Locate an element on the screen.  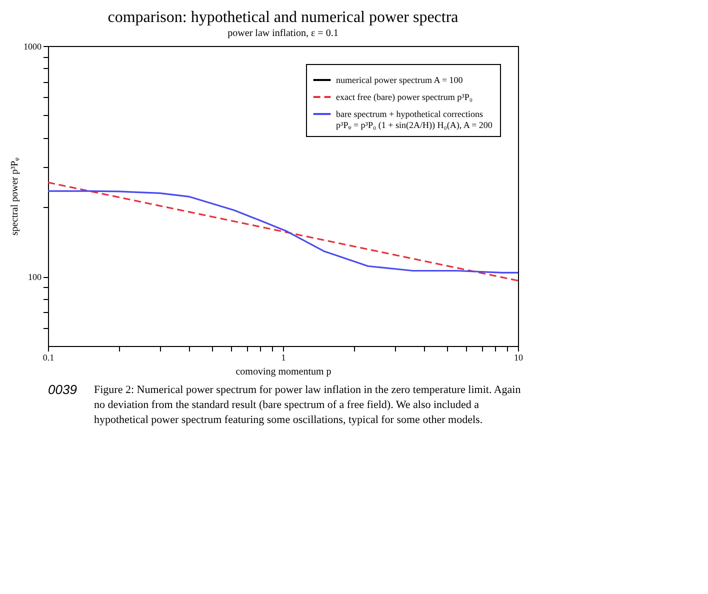
y-tick-label: 100 is located at coordinates (35, 277).